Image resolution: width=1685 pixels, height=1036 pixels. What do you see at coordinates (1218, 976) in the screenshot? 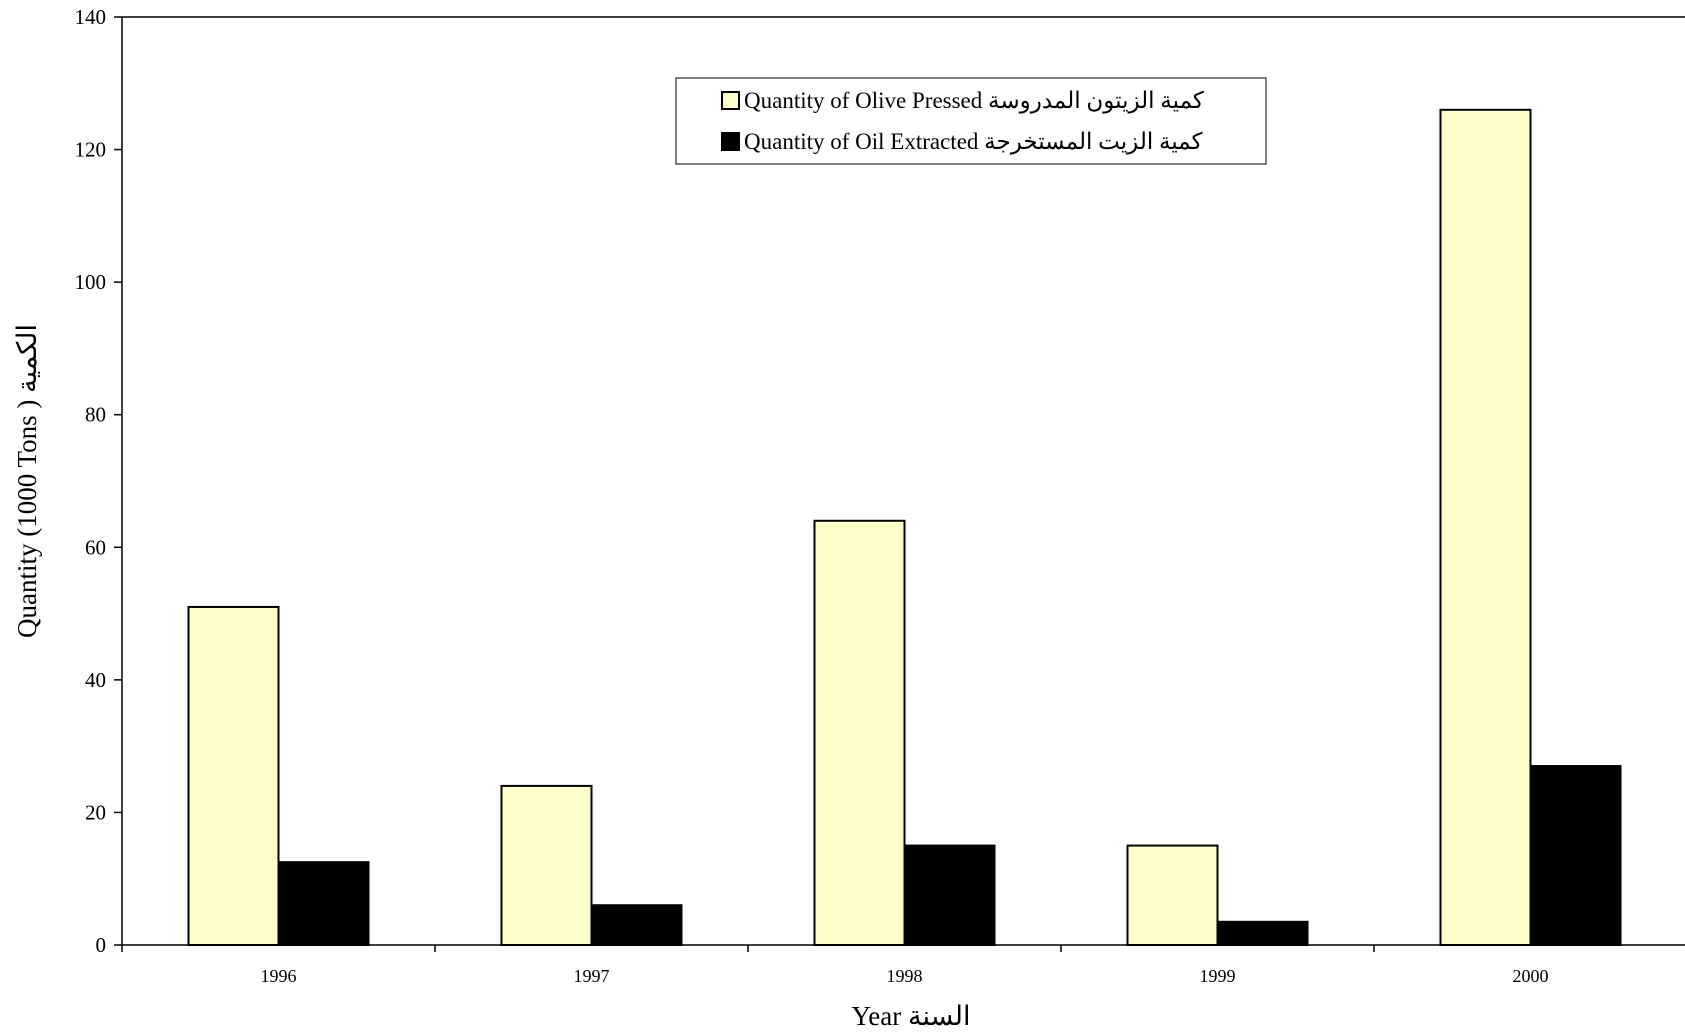
I see `x-tick-label: 1999` at bounding box center [1218, 976].